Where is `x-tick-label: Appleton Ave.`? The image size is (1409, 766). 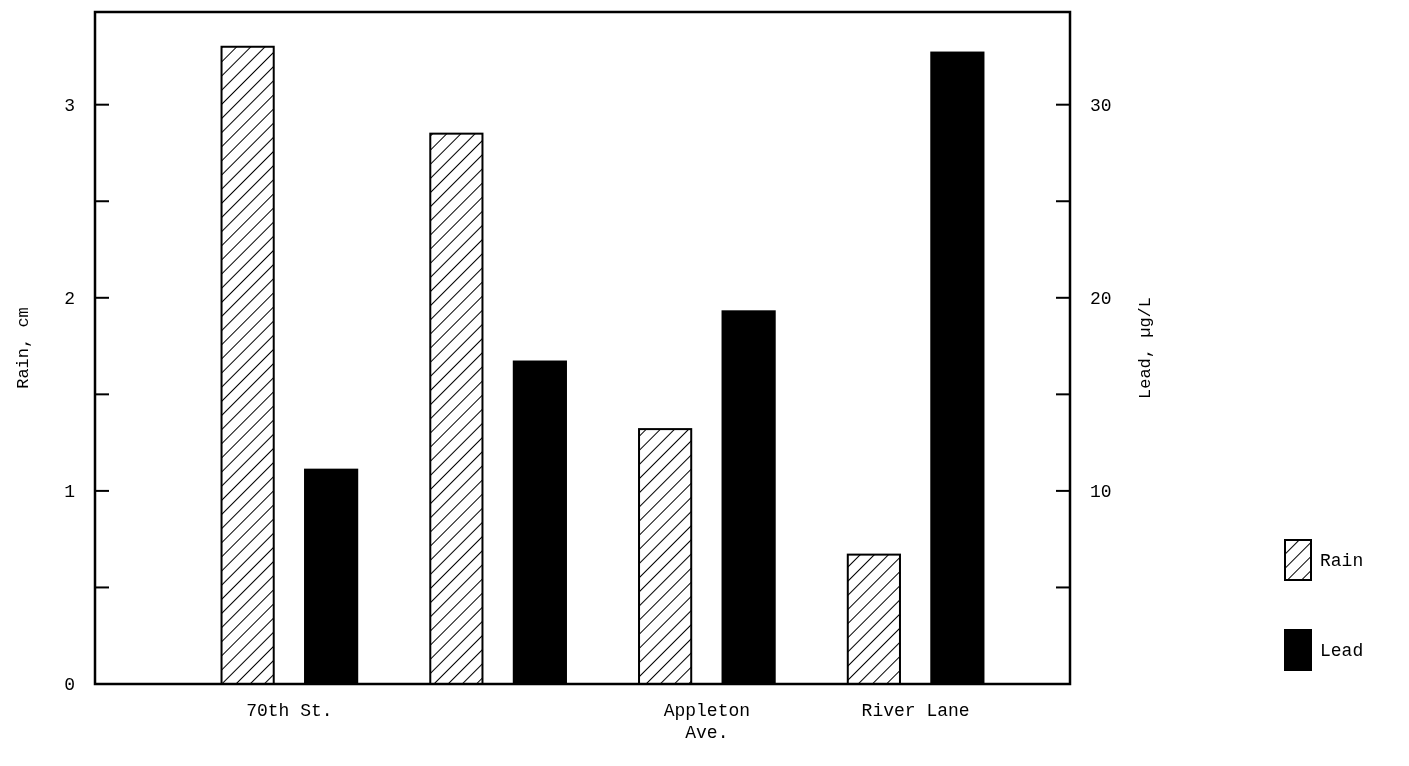 x-tick-label: Appleton Ave. is located at coordinates (707, 722).